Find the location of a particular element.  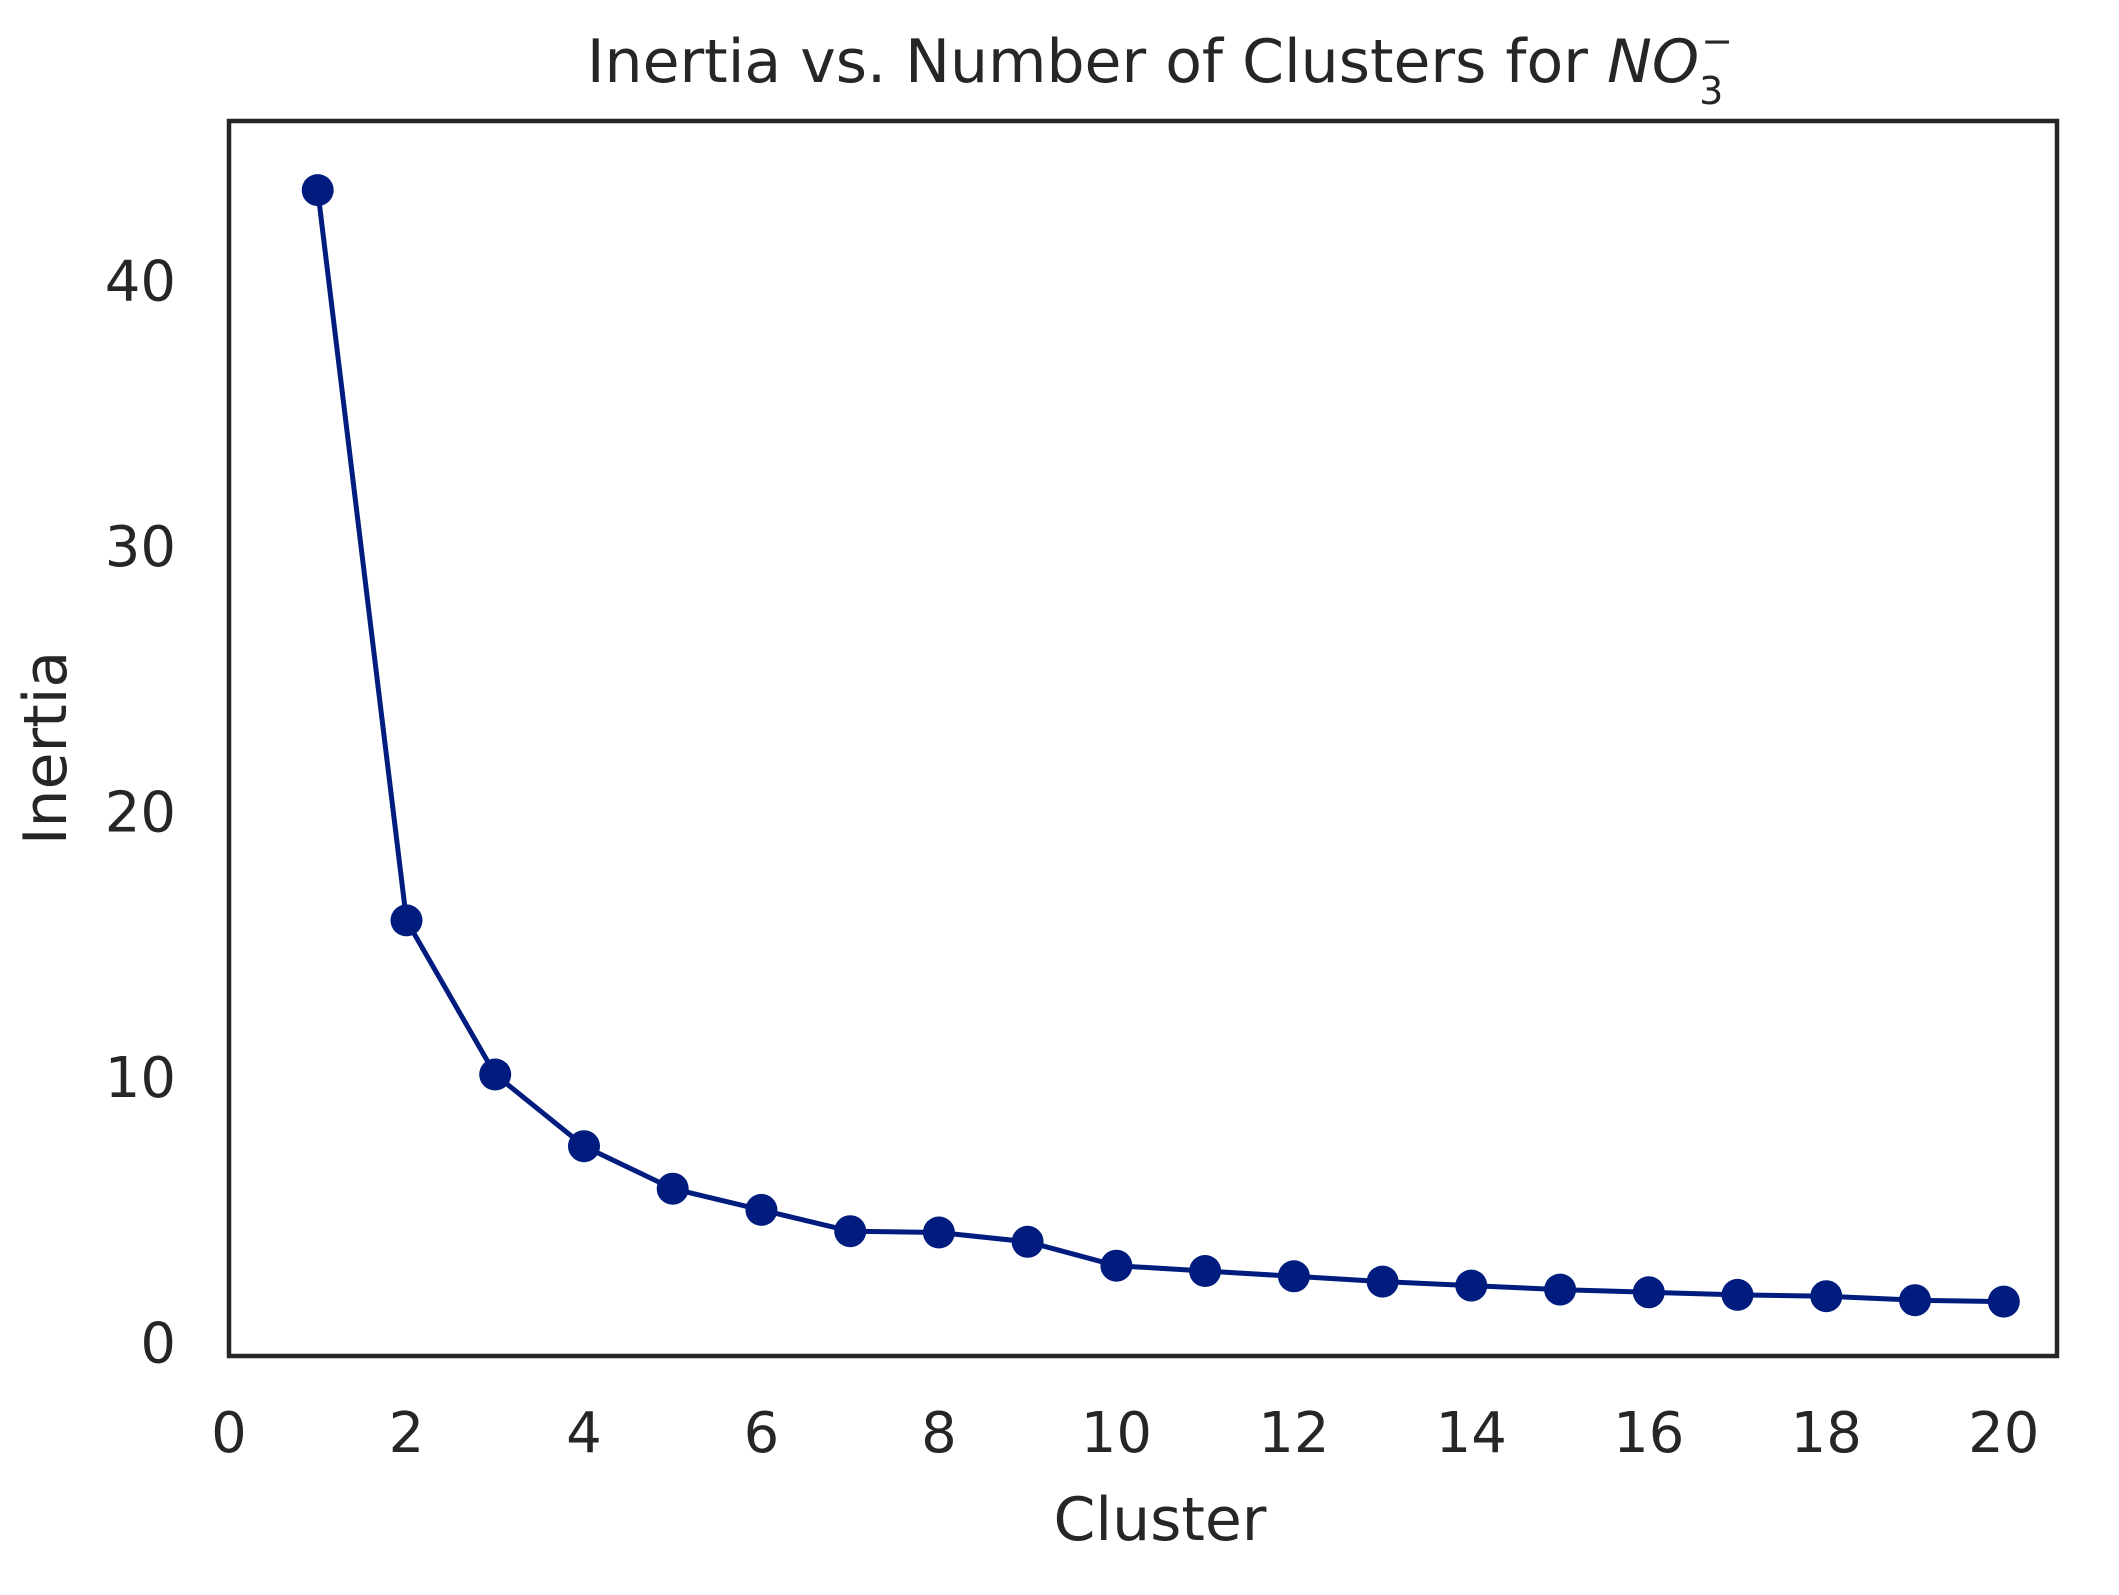

x-tick-label: 4 is located at coordinates (584, 1433).